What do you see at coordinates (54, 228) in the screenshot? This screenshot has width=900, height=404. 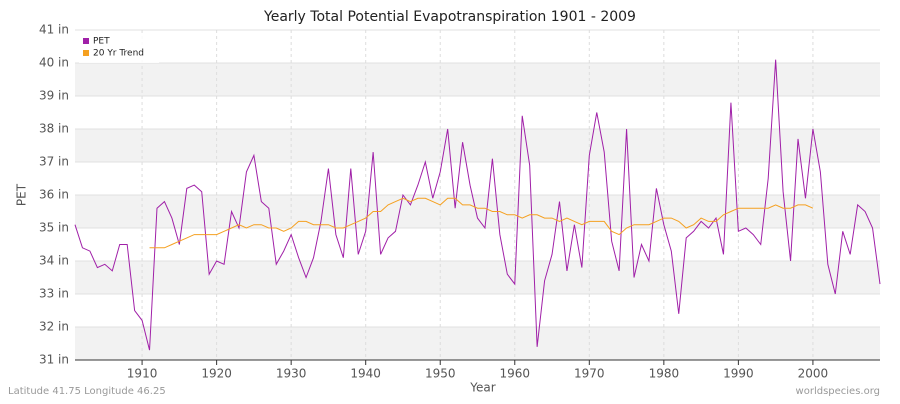 I see `y-tick-label: 35 in` at bounding box center [54, 228].